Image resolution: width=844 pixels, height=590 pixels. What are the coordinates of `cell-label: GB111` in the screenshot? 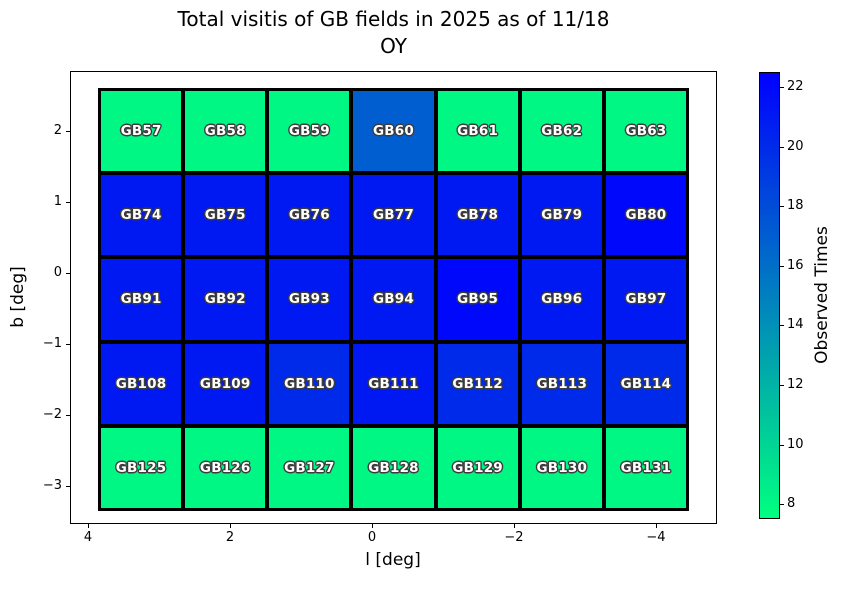 It's located at (393, 383).